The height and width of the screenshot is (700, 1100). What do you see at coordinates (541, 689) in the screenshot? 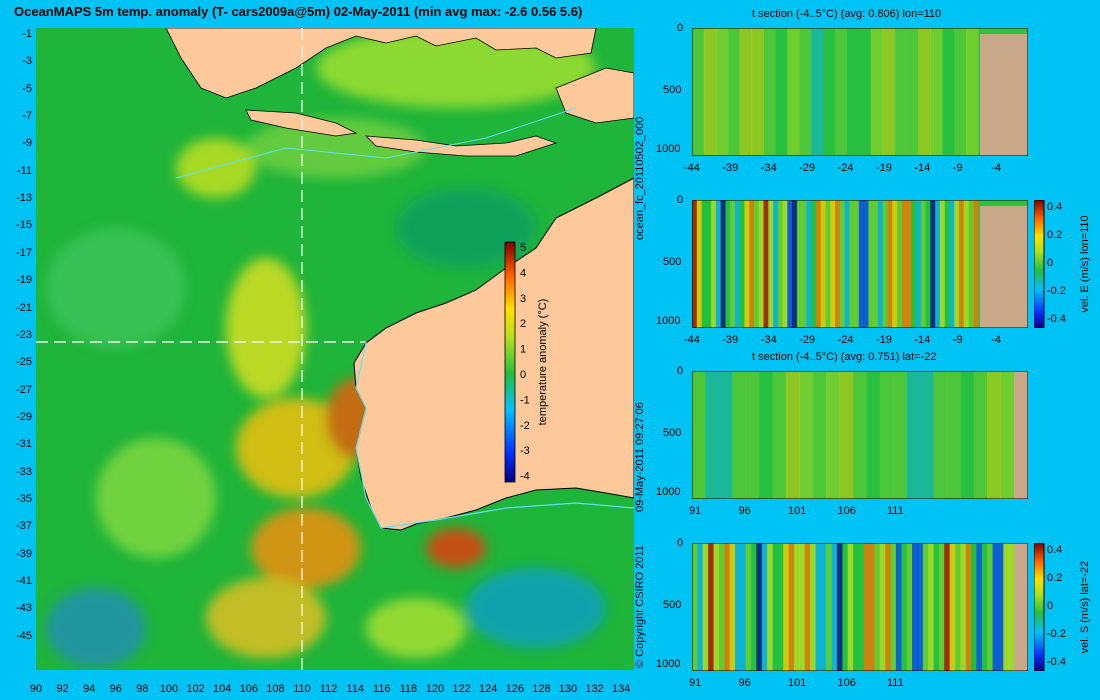
I see `lon-tick-label: 128` at bounding box center [541, 689].